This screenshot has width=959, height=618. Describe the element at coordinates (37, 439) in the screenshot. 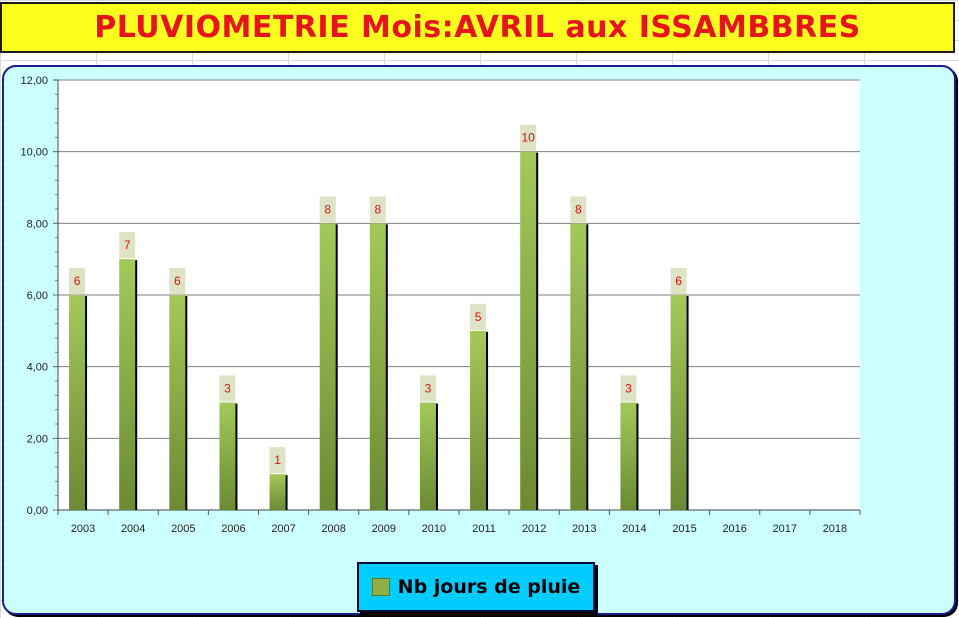

I see `y-tick-label: 2,00` at that location.